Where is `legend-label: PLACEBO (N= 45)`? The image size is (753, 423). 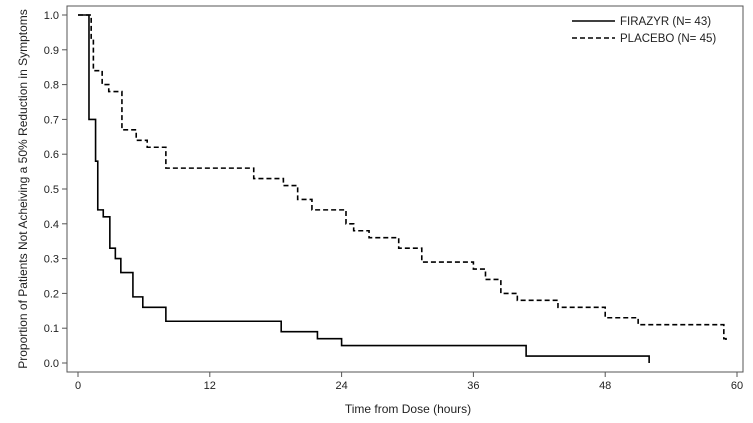
legend-label: PLACEBO (N= 45) is located at coordinates (668, 39).